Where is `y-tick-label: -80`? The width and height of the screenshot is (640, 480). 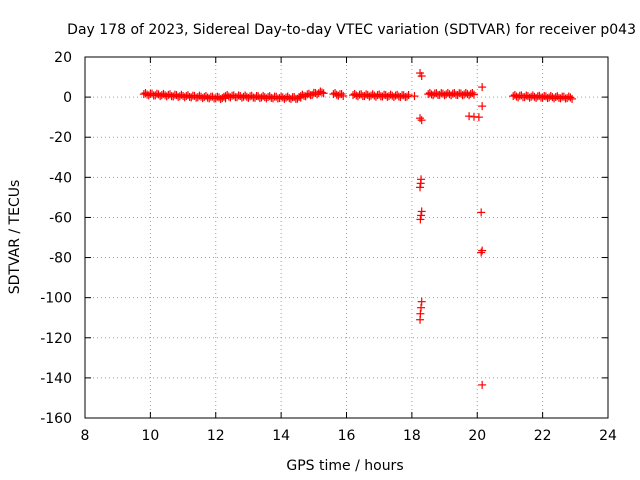
y-tick-label: -80 is located at coordinates (60, 259).